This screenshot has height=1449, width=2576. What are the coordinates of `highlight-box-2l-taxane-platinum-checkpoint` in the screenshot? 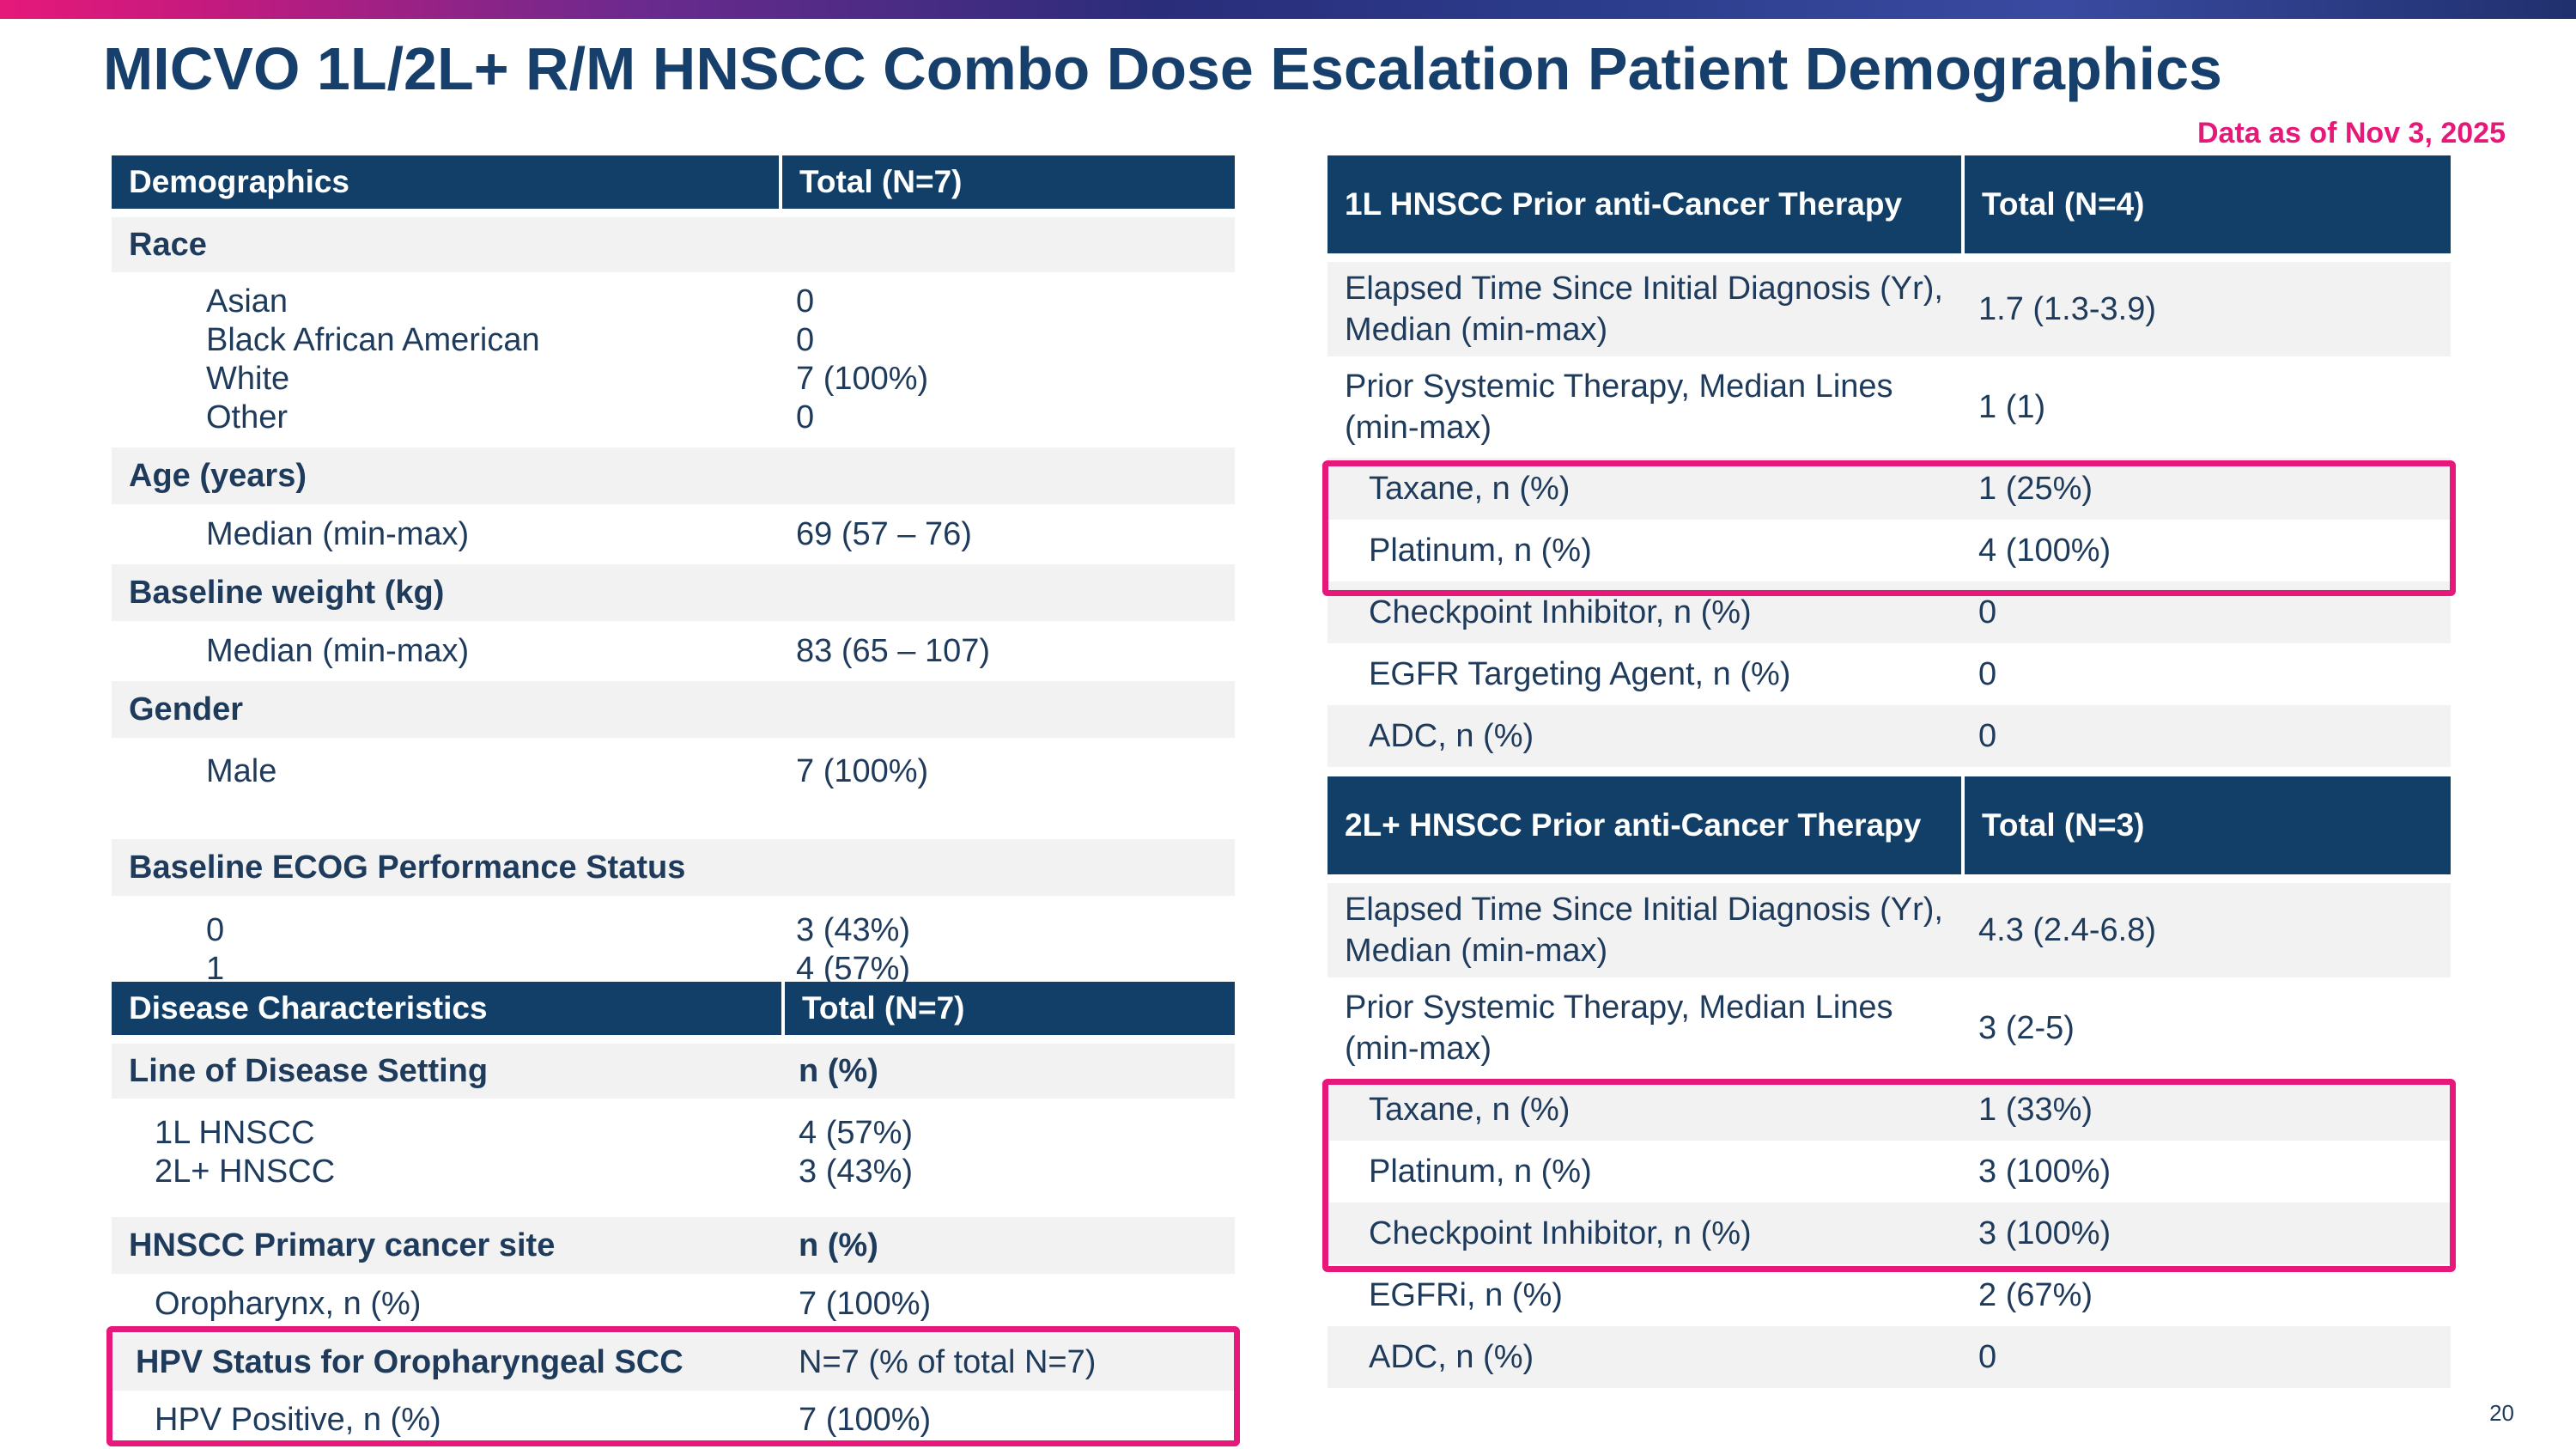 It's located at (1889, 1175).